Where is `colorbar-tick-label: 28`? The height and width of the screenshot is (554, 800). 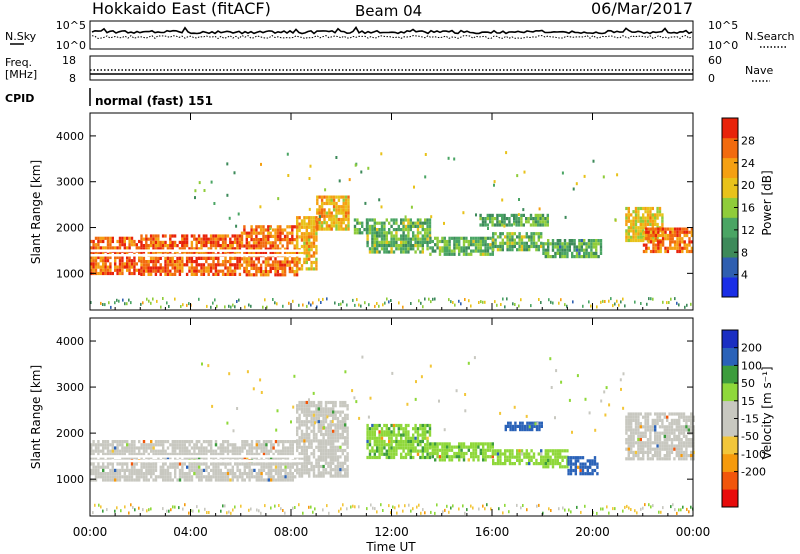
colorbar-tick-label: 28 is located at coordinates (748, 140).